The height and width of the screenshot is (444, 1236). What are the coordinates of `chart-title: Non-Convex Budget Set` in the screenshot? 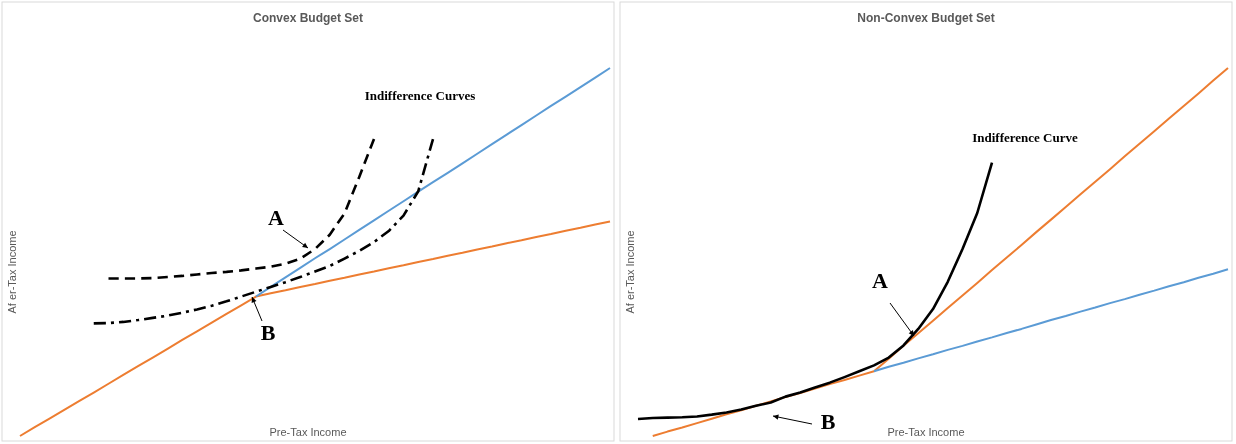 It's located at (926, 18).